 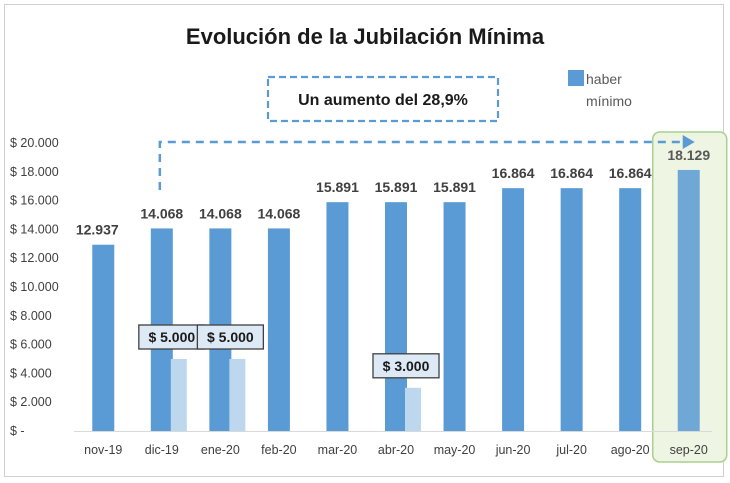 I want to click on x-tick-label: ene-20, so click(x=220, y=450).